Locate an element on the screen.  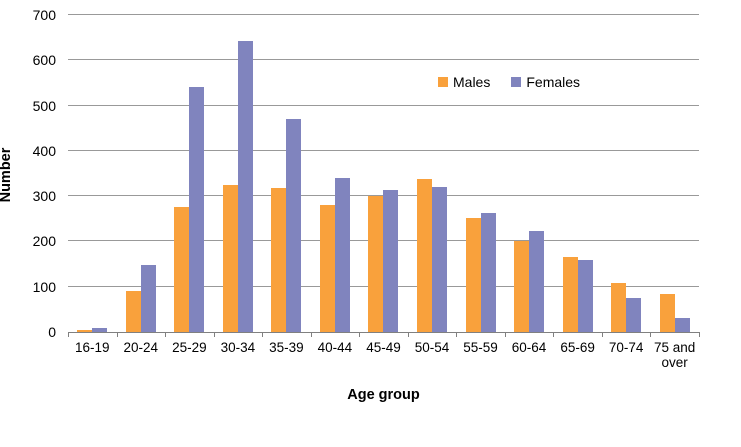
x-tick-label-45-49: 45-49 is located at coordinates (383, 347).